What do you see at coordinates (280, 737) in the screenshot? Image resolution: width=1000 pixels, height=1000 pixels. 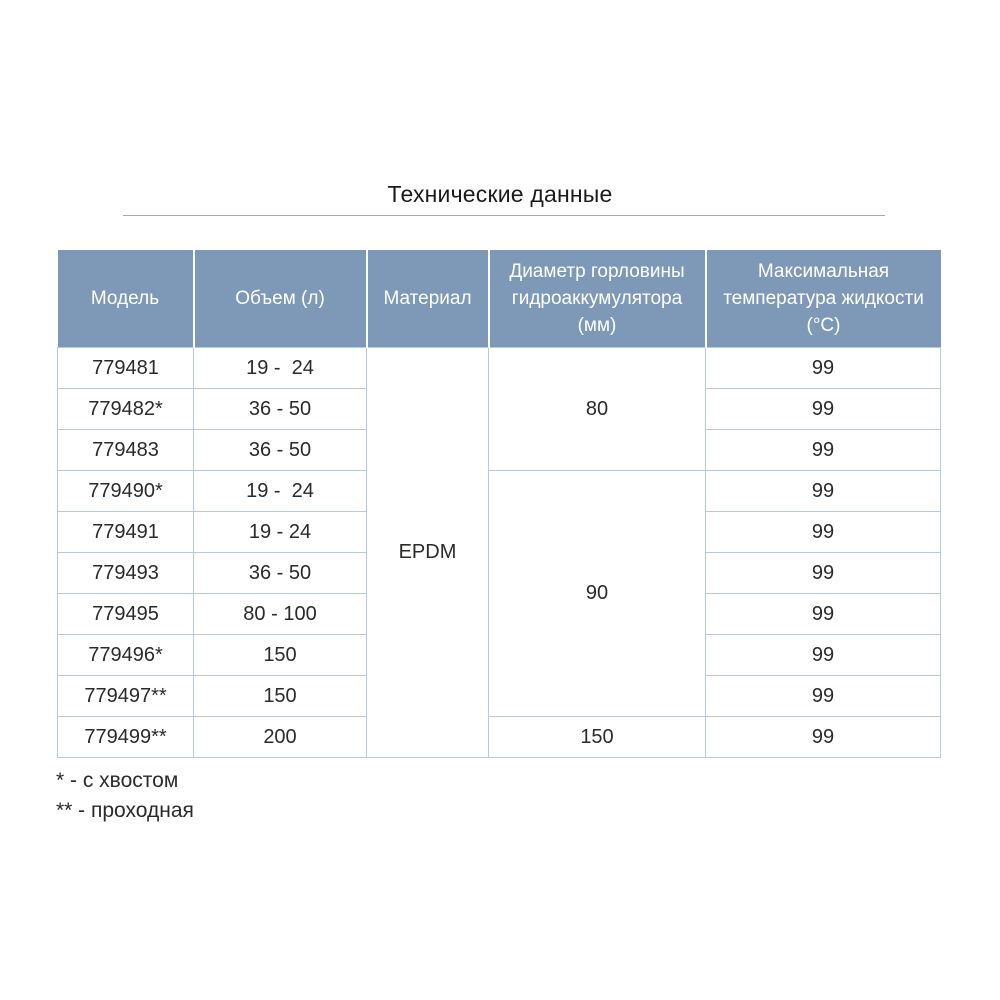 I see `volume-cell: 200` at bounding box center [280, 737].